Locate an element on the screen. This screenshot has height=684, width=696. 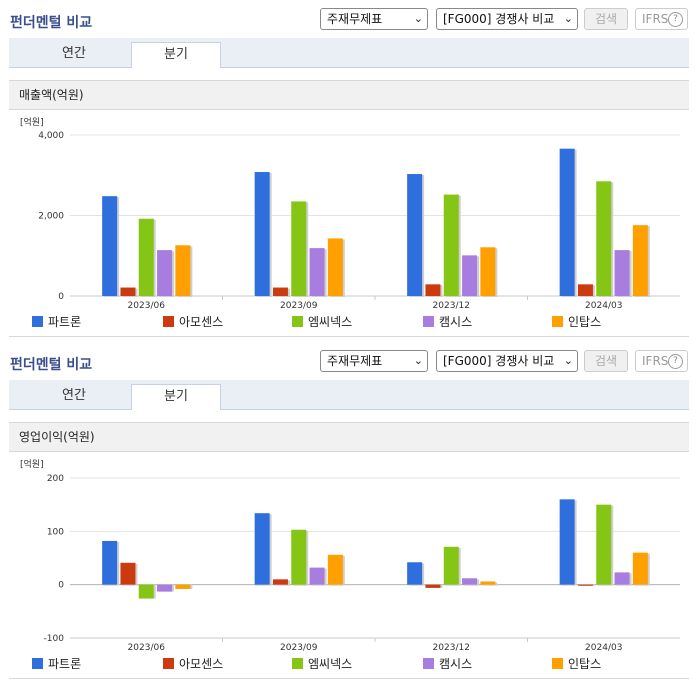
legend-label: 엠씨넥스 is located at coordinates (330, 664).